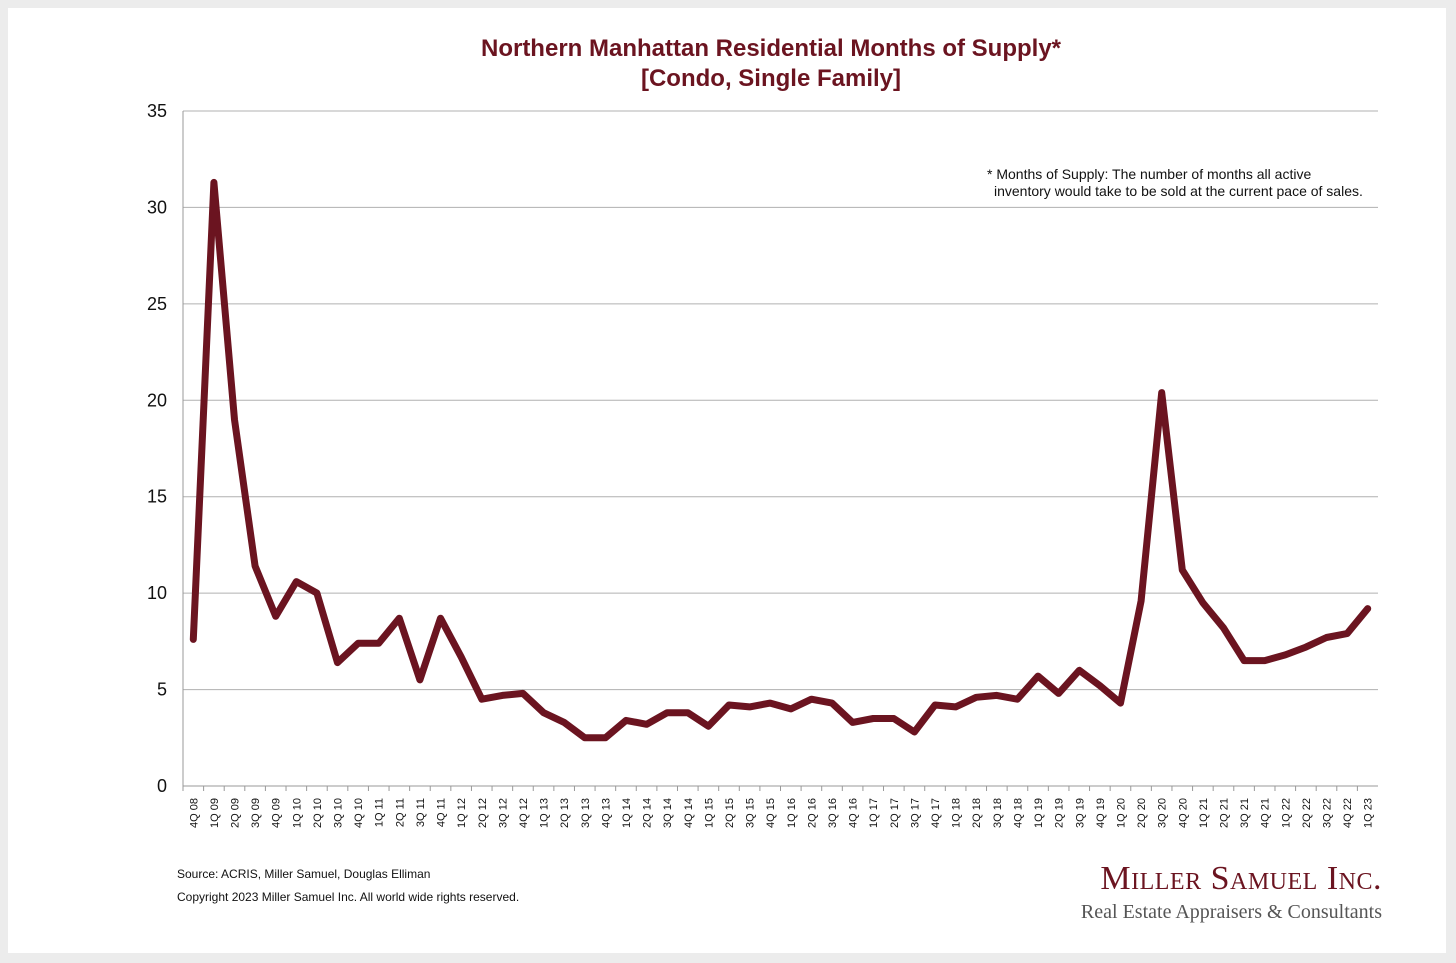  What do you see at coordinates (442, 812) in the screenshot?
I see `x-tick-label: 4Q 11` at bounding box center [442, 812].